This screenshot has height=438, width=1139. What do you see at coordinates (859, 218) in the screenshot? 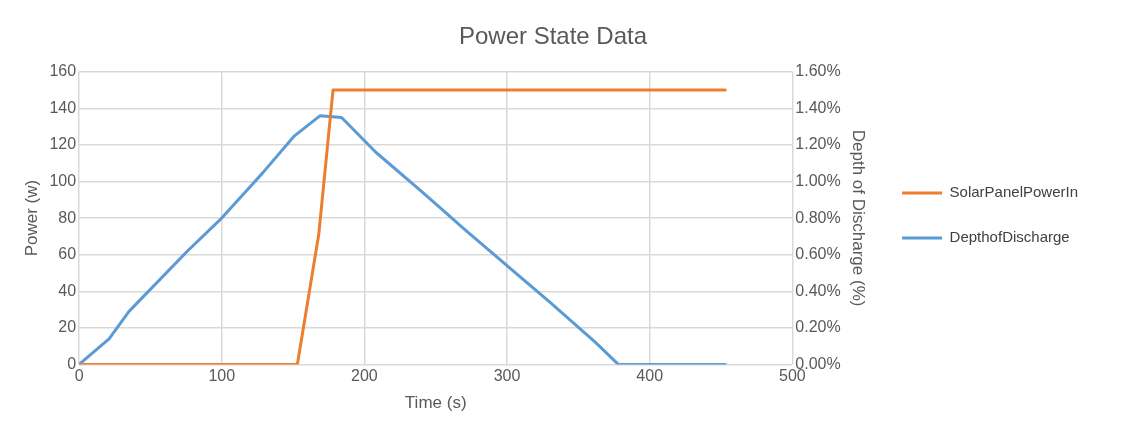
I see `y2-axis-title: Depth of Discharge (%)` at bounding box center [859, 218].